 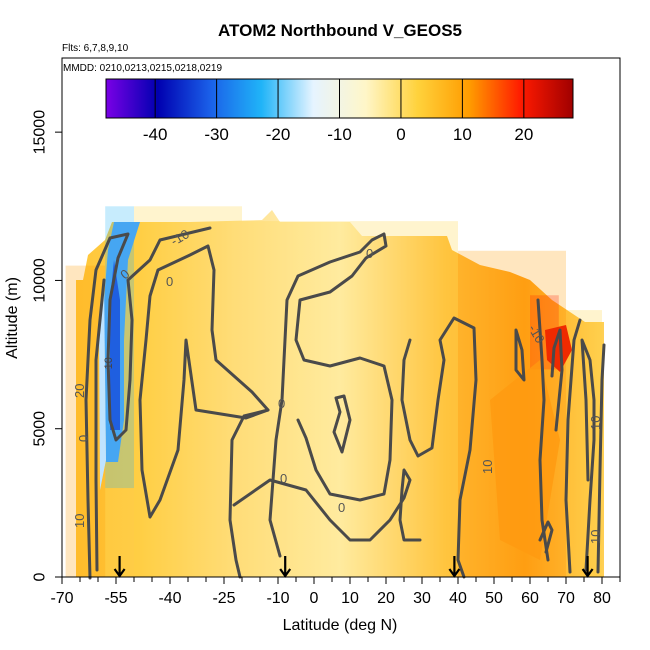 I want to click on colorbar-tick-label: 0, so click(x=400, y=134).